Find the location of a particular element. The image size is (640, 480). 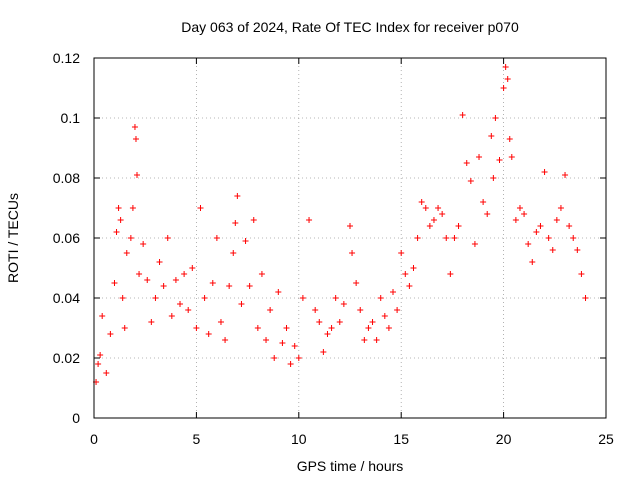

y-tick-label: 0.04 is located at coordinates (66, 298).